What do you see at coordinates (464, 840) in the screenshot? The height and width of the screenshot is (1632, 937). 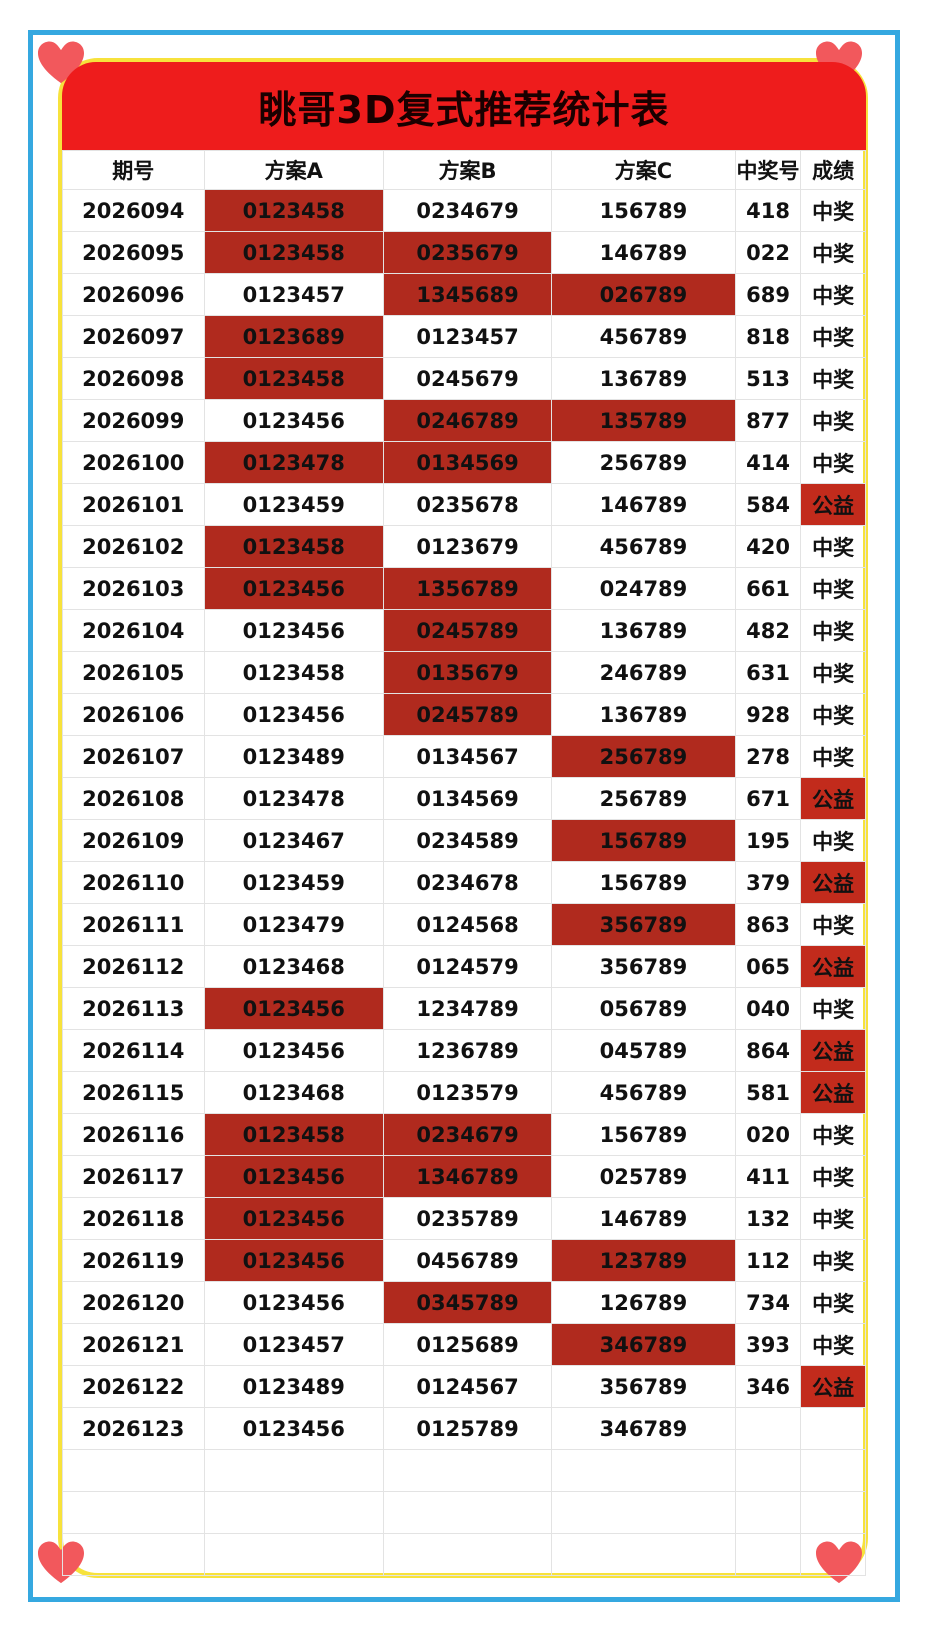 I see `table-row: 2026109 0123467 0234589 156789 195 中奖` at bounding box center [464, 840].